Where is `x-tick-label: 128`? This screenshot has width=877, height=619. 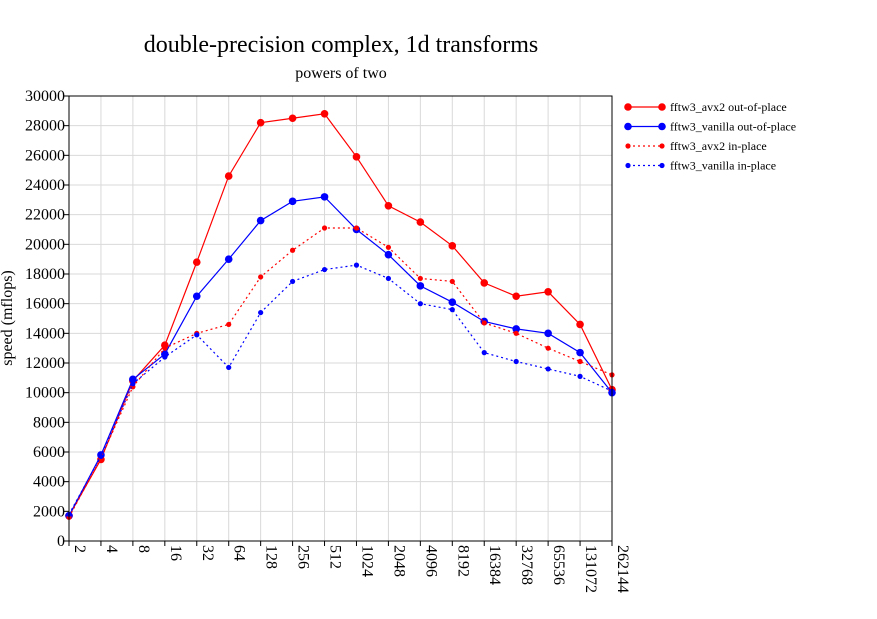
x-tick-label: 128 is located at coordinates (271, 557).